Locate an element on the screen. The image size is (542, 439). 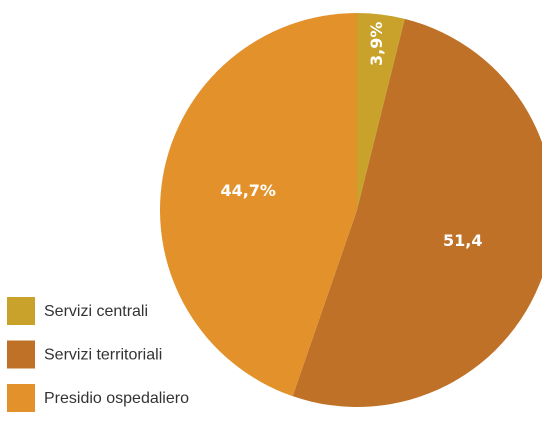
legend-label: Servizi centrali is located at coordinates (96, 311).